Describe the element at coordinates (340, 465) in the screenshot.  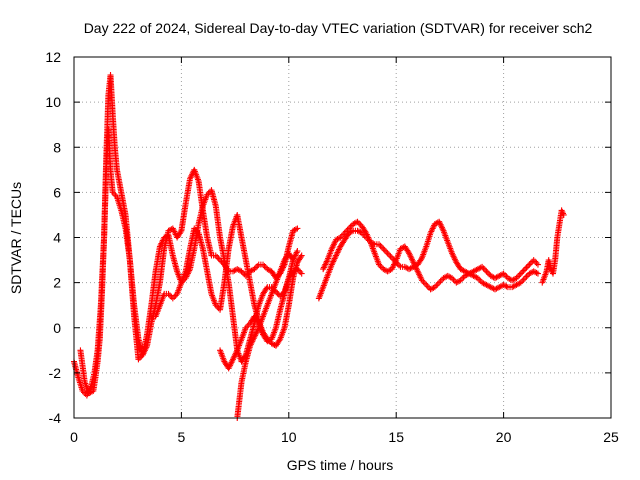
I see `x-axis-label: GPS time / hours` at that location.